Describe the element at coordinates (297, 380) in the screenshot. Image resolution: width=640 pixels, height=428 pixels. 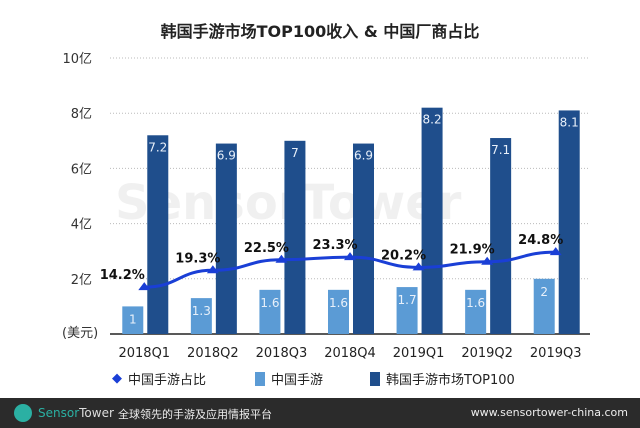
I see `legend-label: 中国手游` at that location.